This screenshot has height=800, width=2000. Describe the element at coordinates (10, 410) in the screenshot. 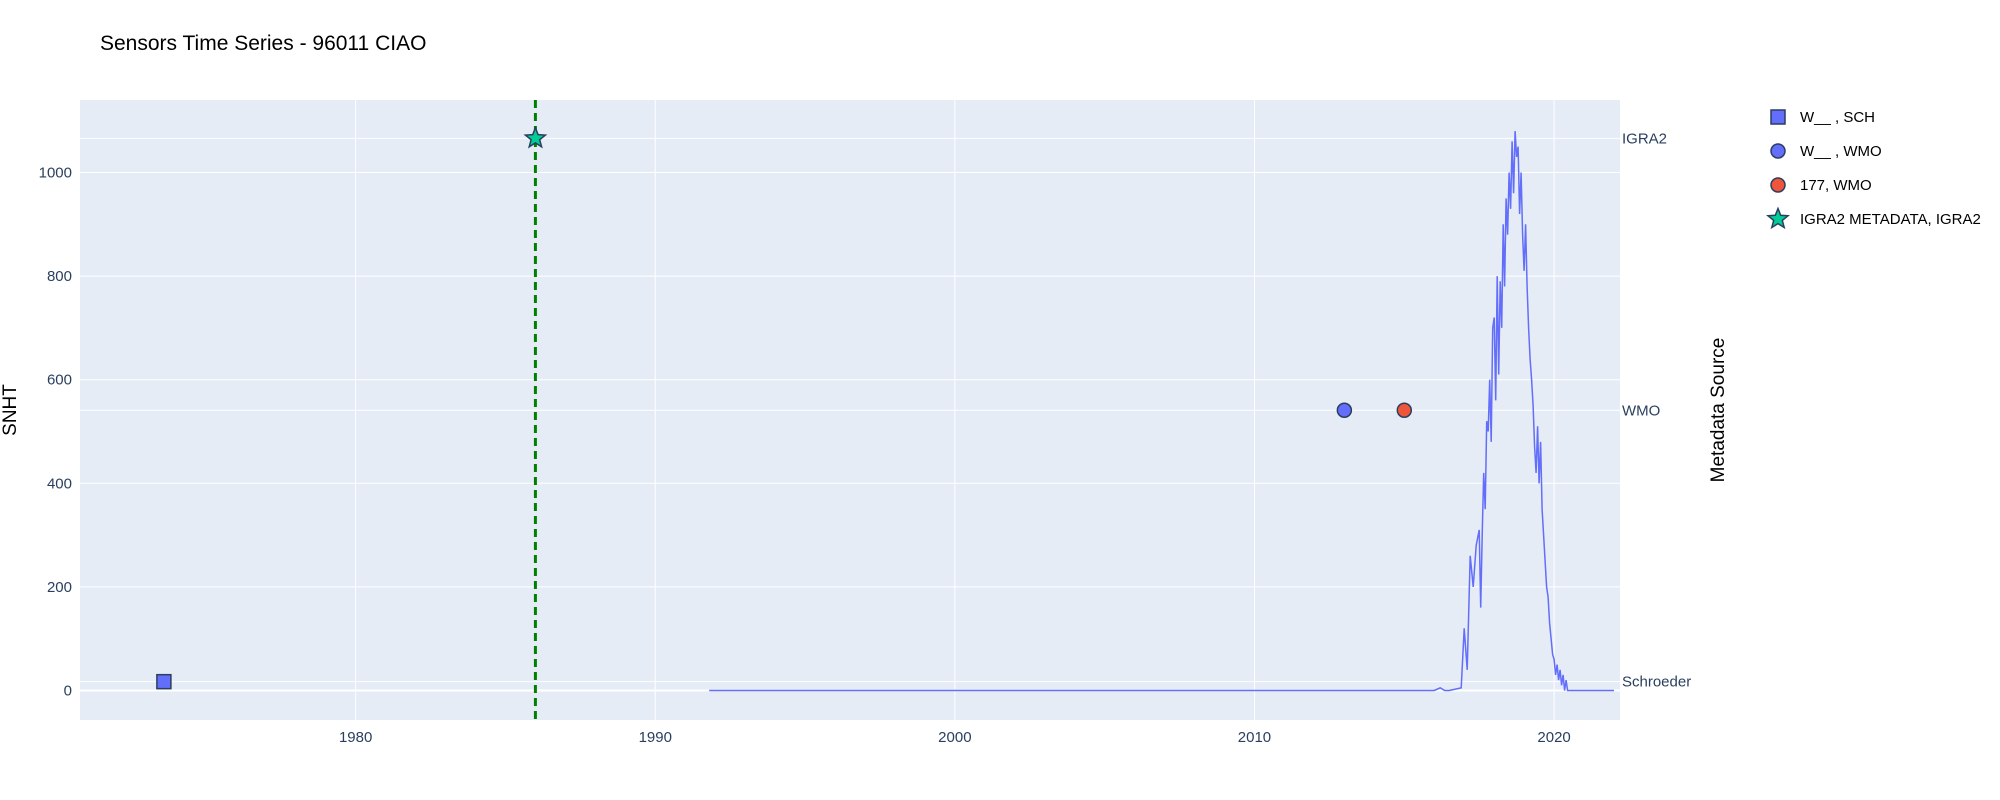

I see `y-axis-title: SNHT` at that location.